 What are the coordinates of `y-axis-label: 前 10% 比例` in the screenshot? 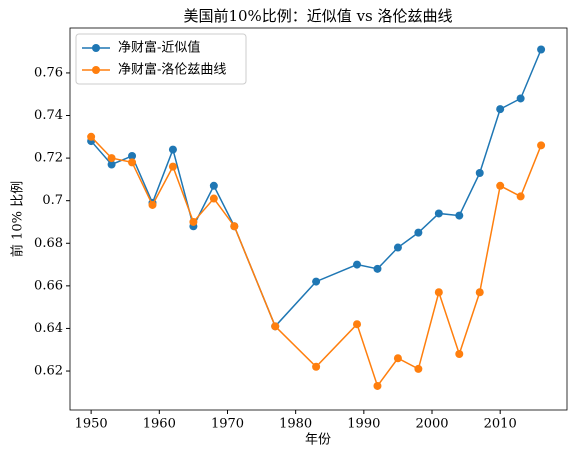 It's located at (18, 219).